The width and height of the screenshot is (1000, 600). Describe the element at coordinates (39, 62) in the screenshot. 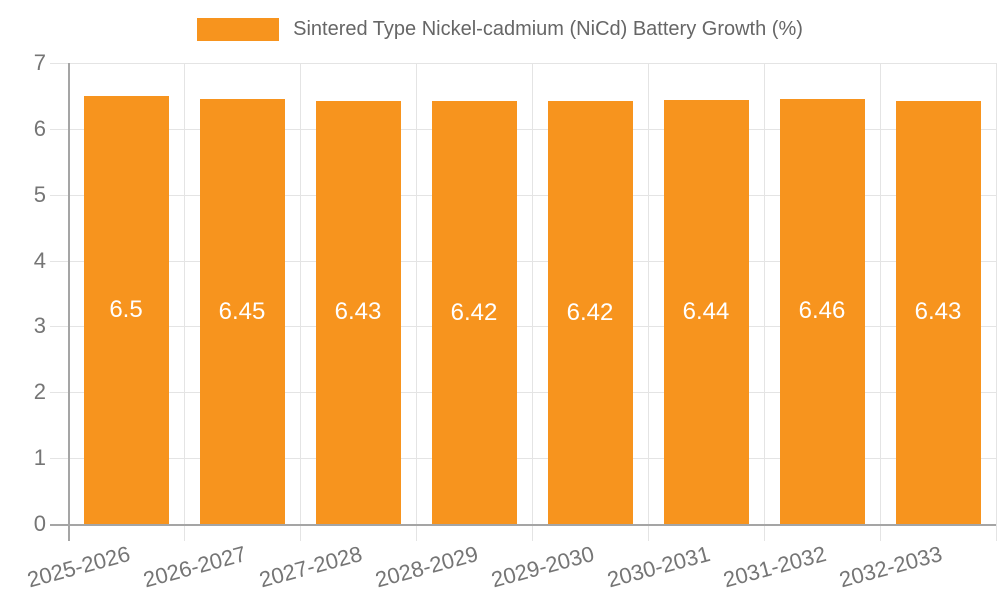

I see `y-tick-label: 7` at that location.